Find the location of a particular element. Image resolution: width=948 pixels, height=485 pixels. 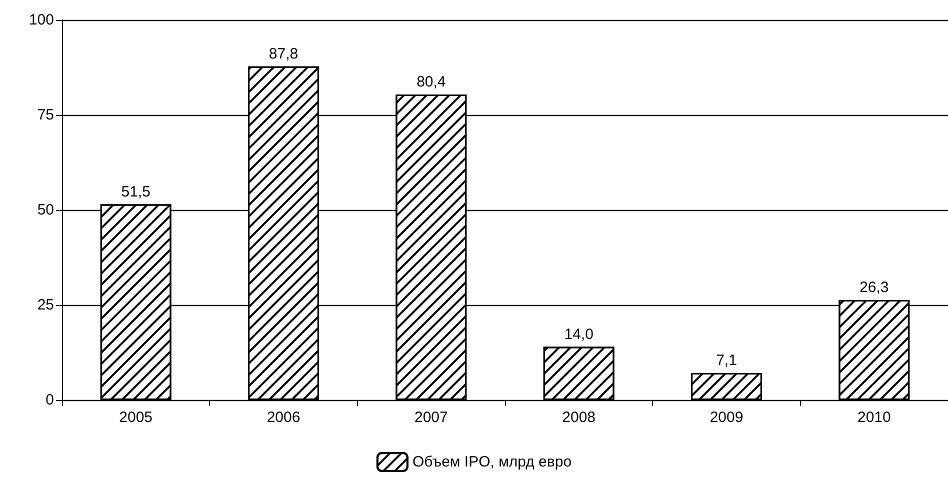

data-label: 7,1 is located at coordinates (726, 361).